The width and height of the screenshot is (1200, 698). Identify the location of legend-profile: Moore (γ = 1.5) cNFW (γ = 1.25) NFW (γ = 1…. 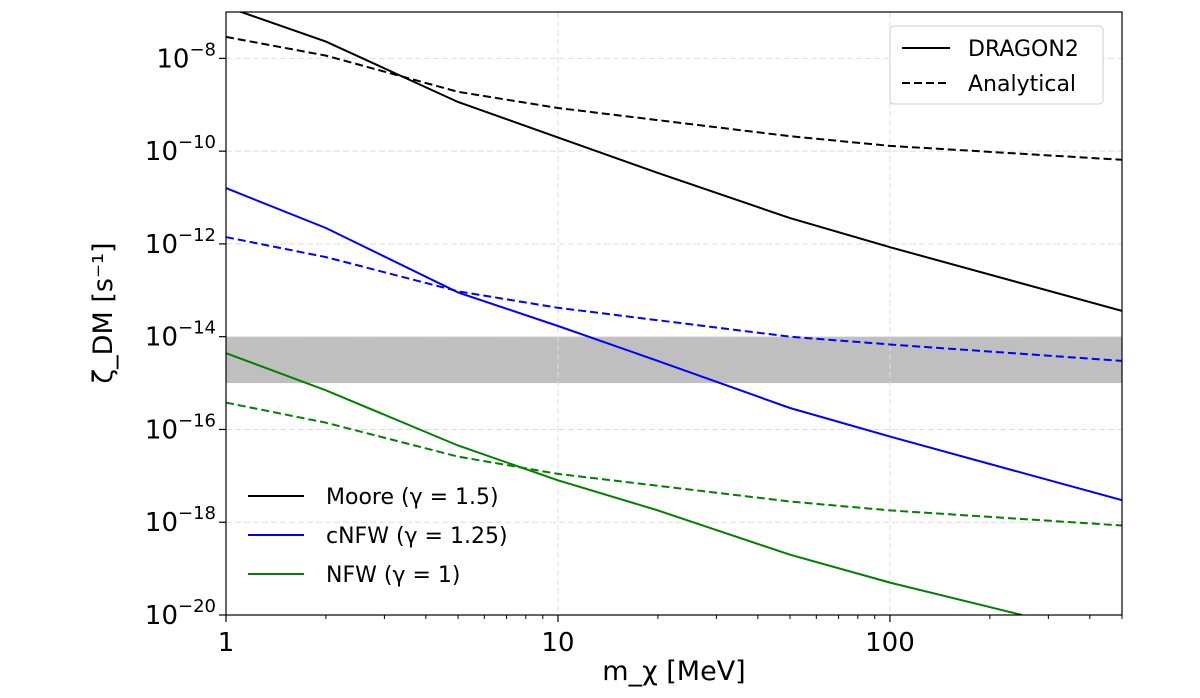
(378, 536).